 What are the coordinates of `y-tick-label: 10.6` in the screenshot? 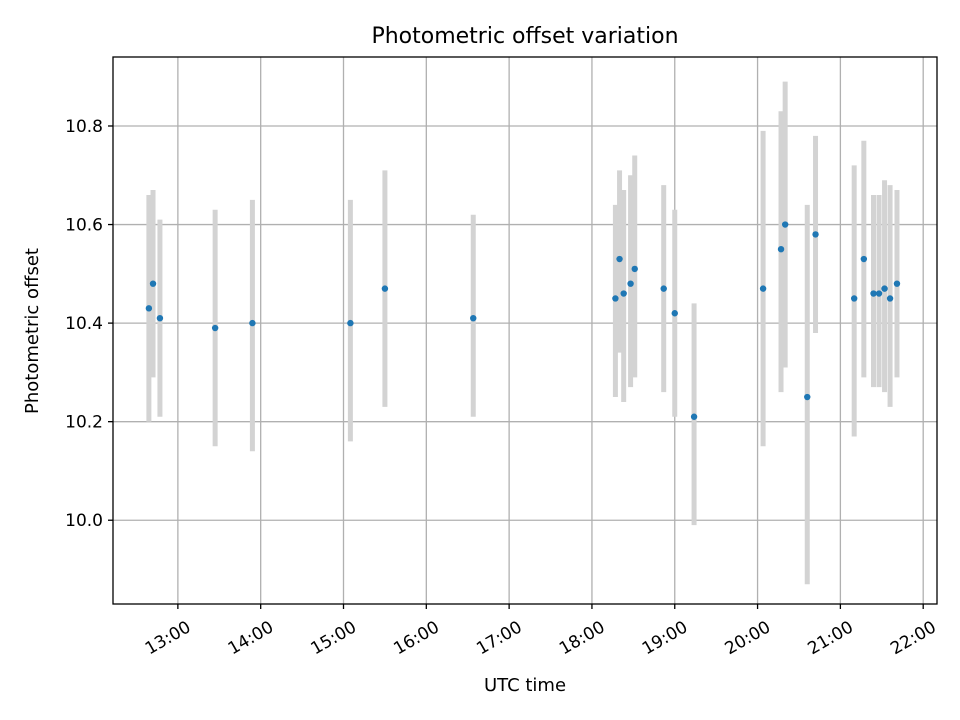 It's located at (84, 226).